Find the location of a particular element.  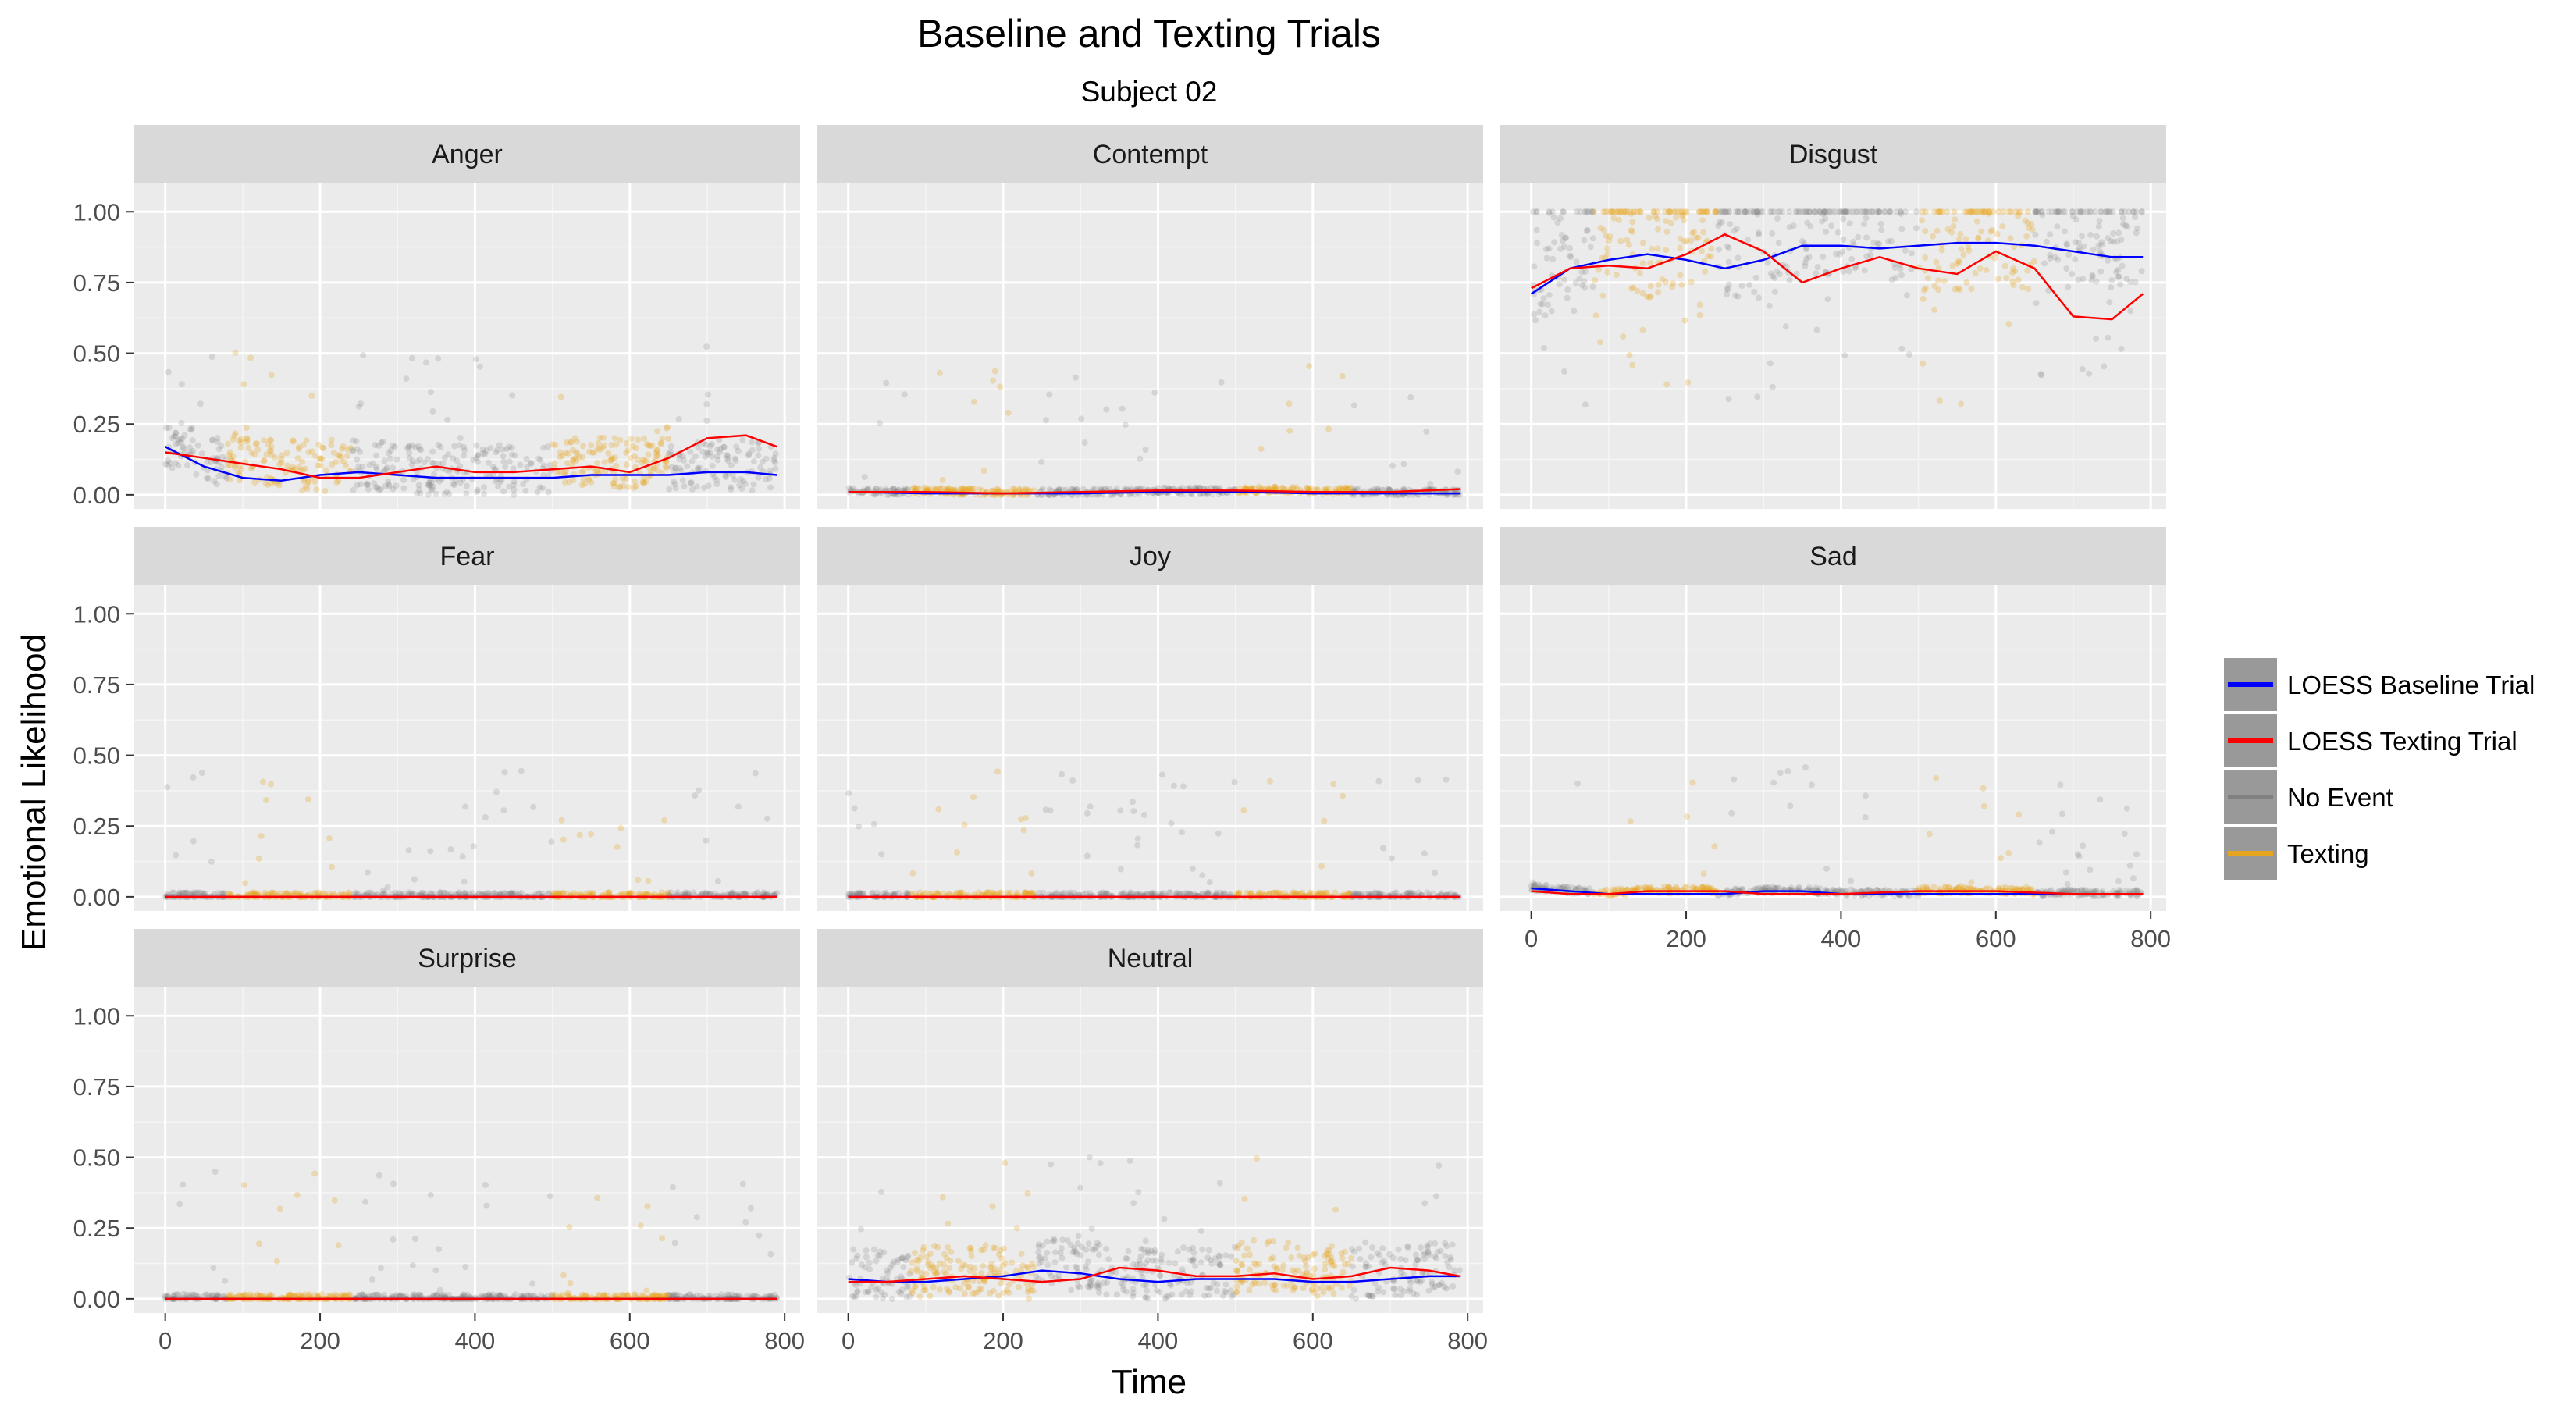

panel-plot-fear is located at coordinates (467, 748).